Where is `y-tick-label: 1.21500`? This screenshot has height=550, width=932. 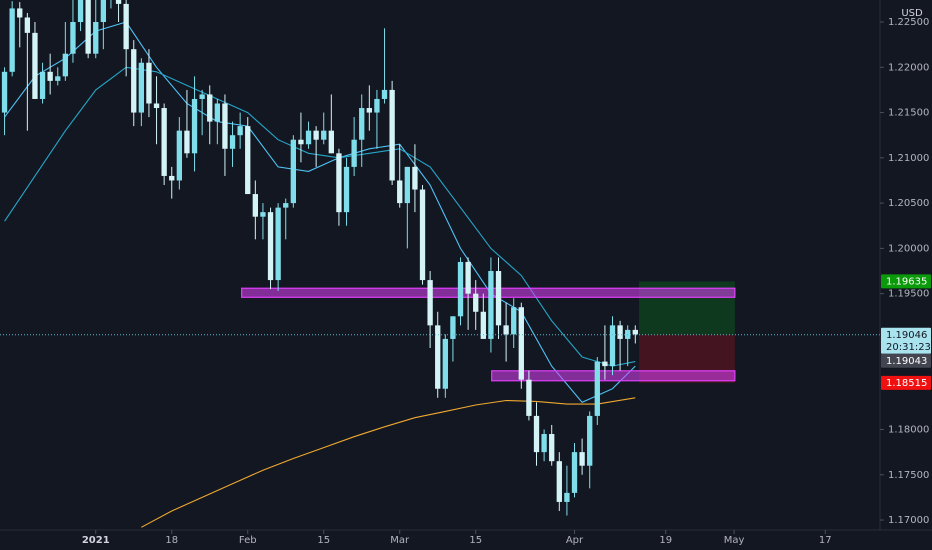 y-tick-label: 1.21500 is located at coordinates (908, 113).